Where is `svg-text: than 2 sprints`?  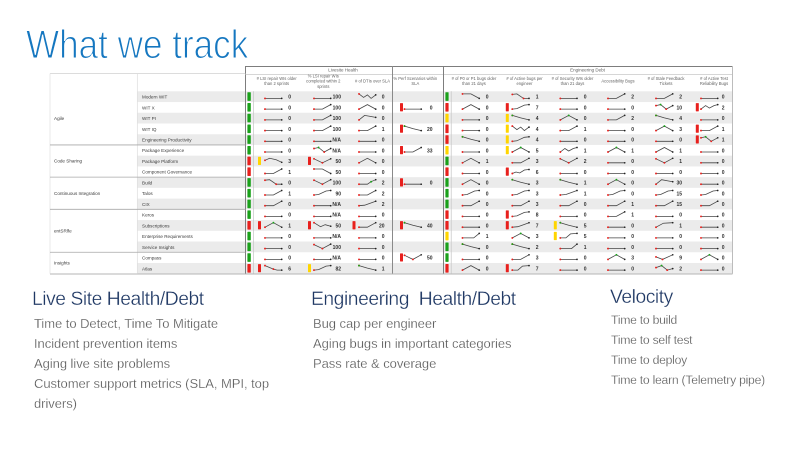 svg-text: than 2 sprints is located at coordinates (276, 83).